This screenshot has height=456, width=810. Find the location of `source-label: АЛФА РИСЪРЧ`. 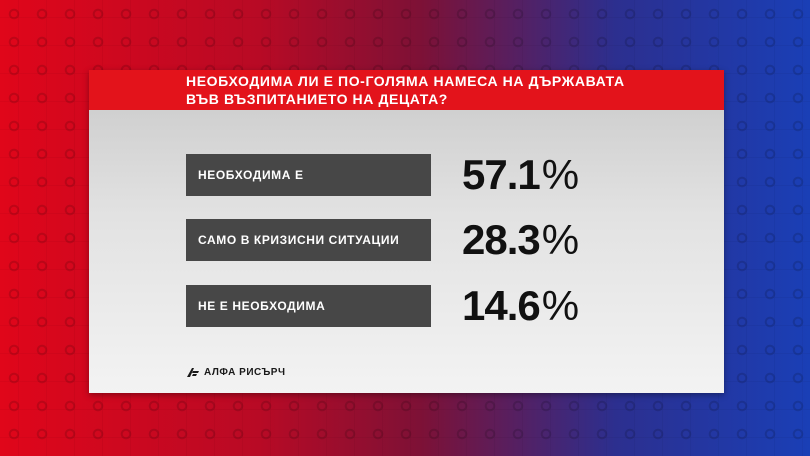

source-label: АЛФА РИСЪРЧ is located at coordinates (245, 372).